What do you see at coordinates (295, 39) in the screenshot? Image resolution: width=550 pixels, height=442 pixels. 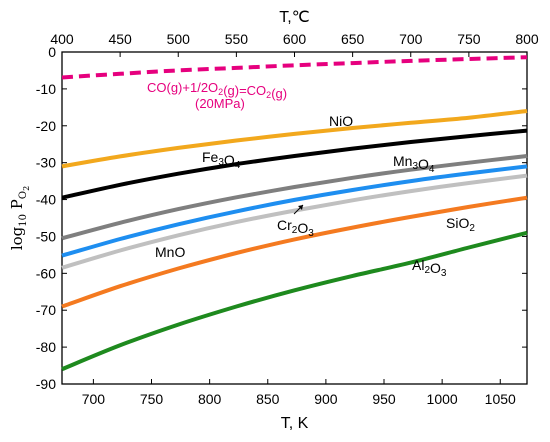 I see `x2-tick-label: 600` at bounding box center [295, 39].